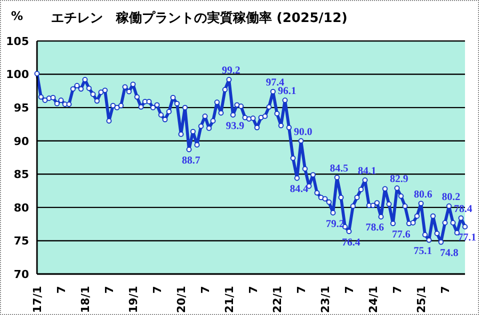 This screenshot has width=479, height=315. Describe the element at coordinates (181, 299) in the screenshot. I see `x-tick-label: 20/1` at that location.